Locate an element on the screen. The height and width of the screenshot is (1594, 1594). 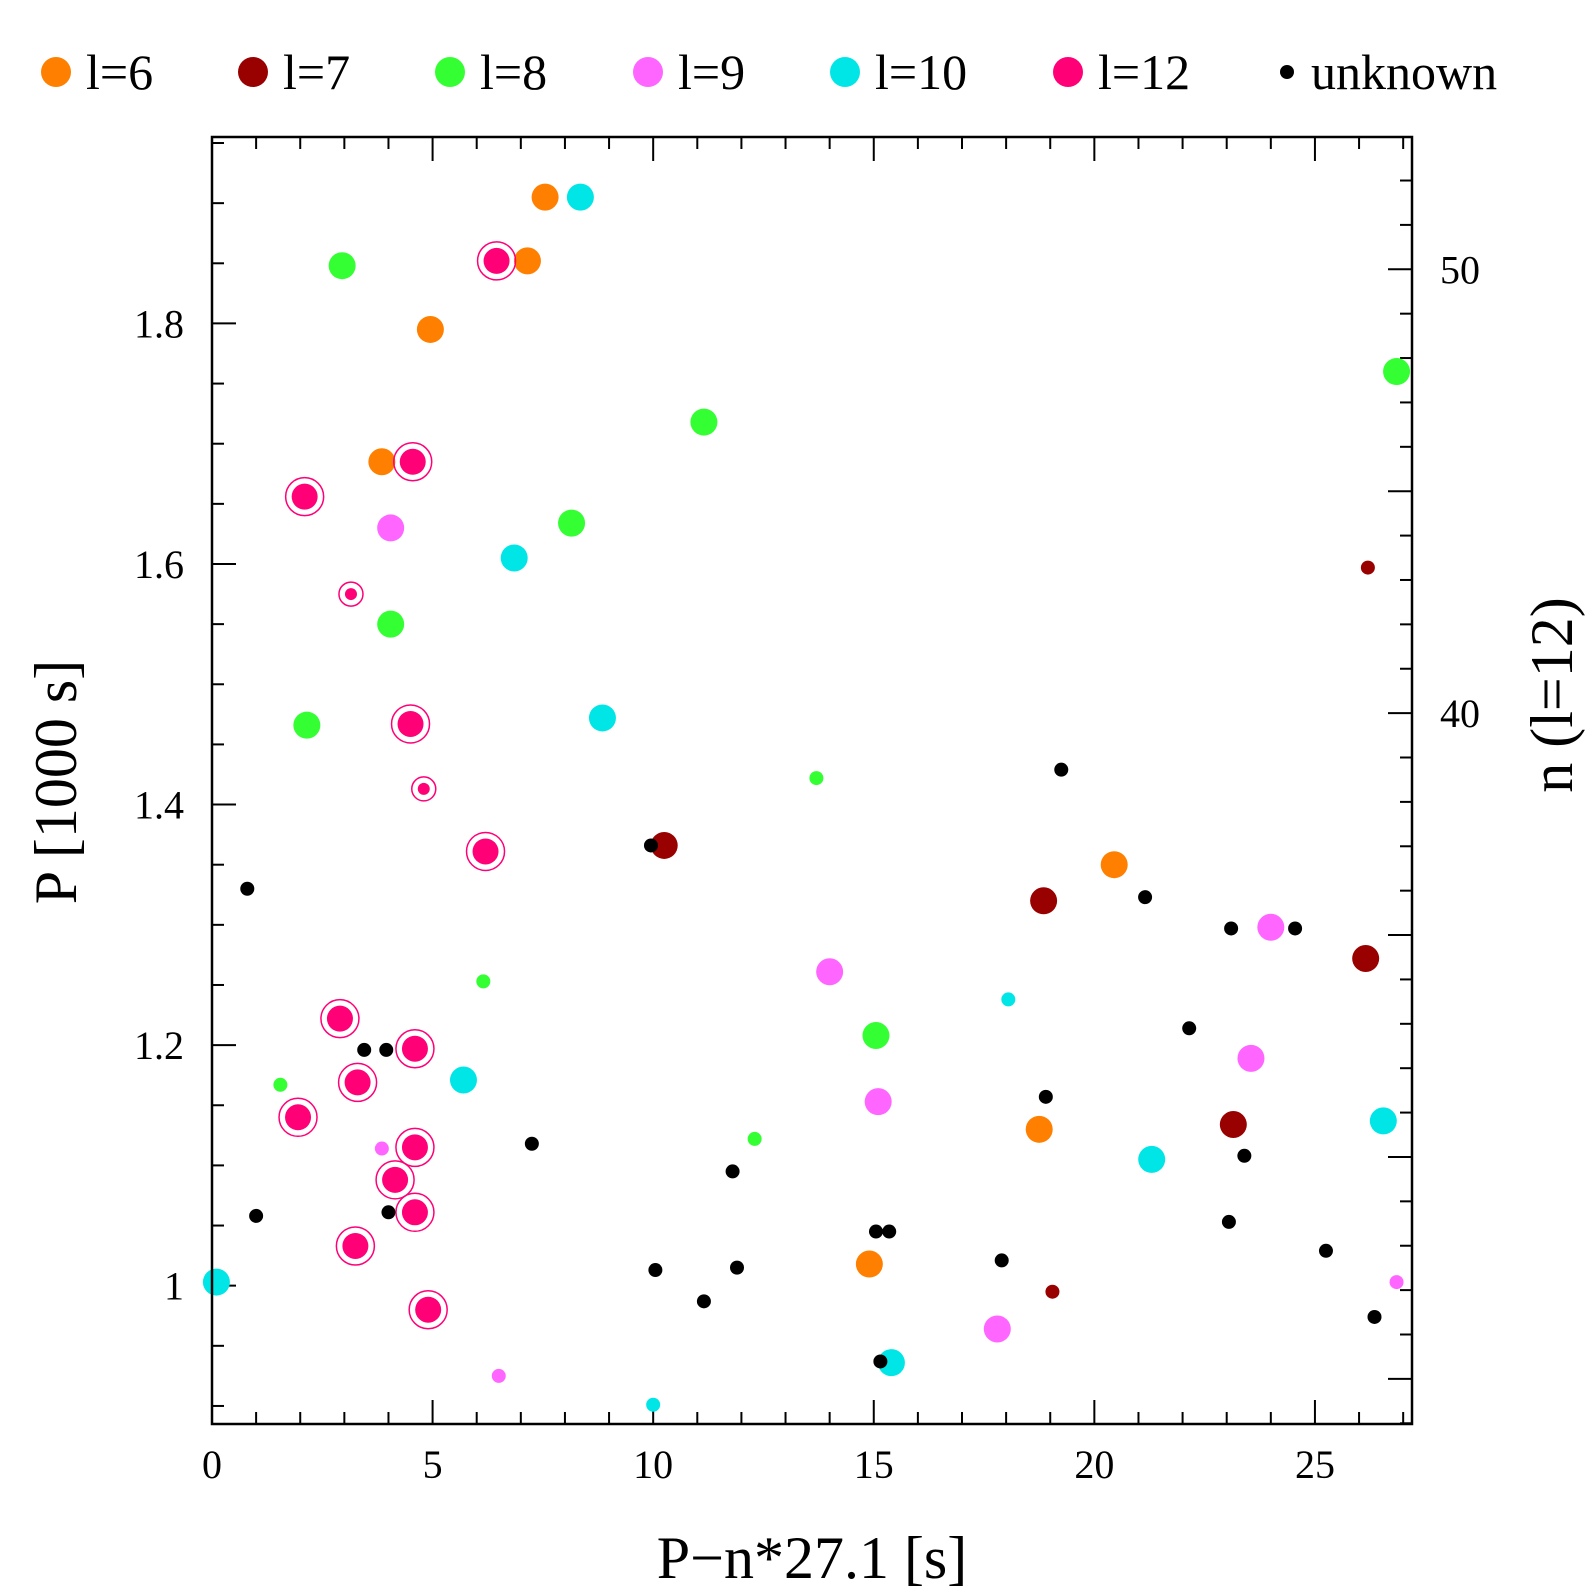
legend-item-l8: l=8 is located at coordinates (491, 72).